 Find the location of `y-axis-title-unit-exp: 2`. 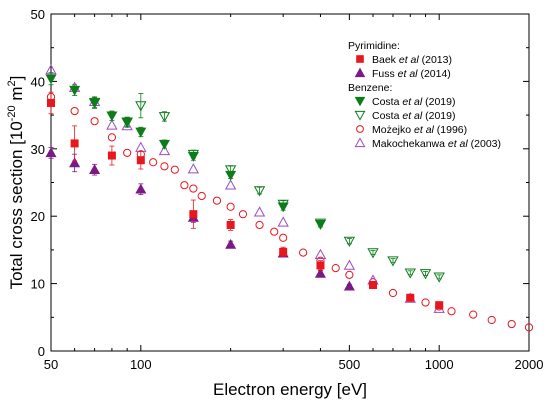

y-axis-title-unit-exp: 2 is located at coordinates (12, 83).